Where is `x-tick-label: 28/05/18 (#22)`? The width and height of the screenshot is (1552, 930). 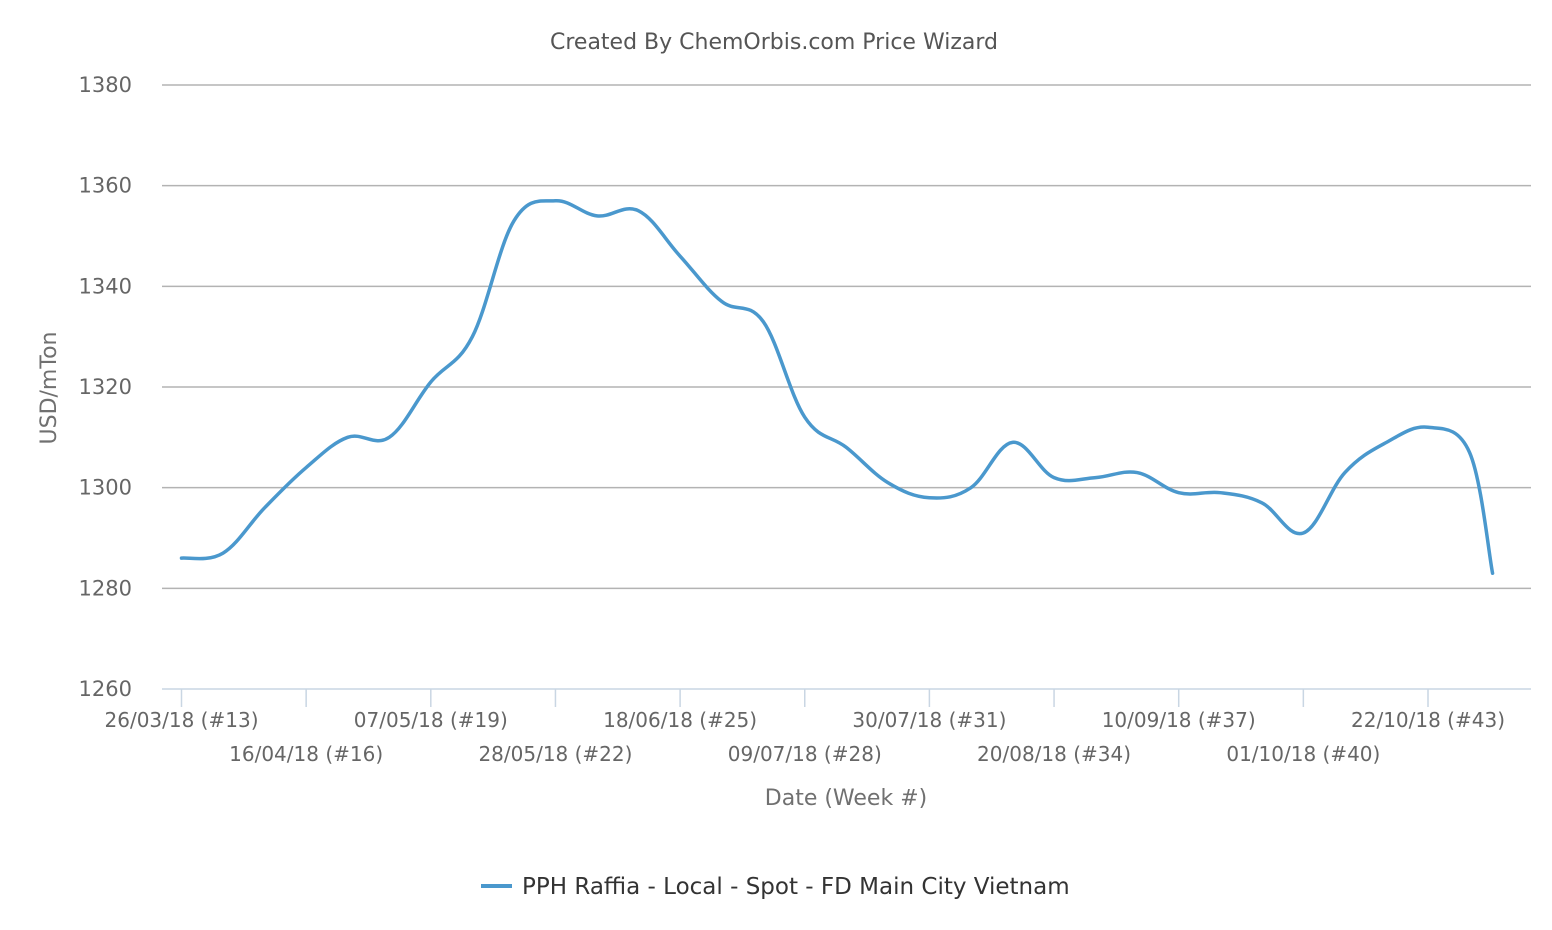 x-tick-label: 28/05/18 (#22) is located at coordinates (555, 754).